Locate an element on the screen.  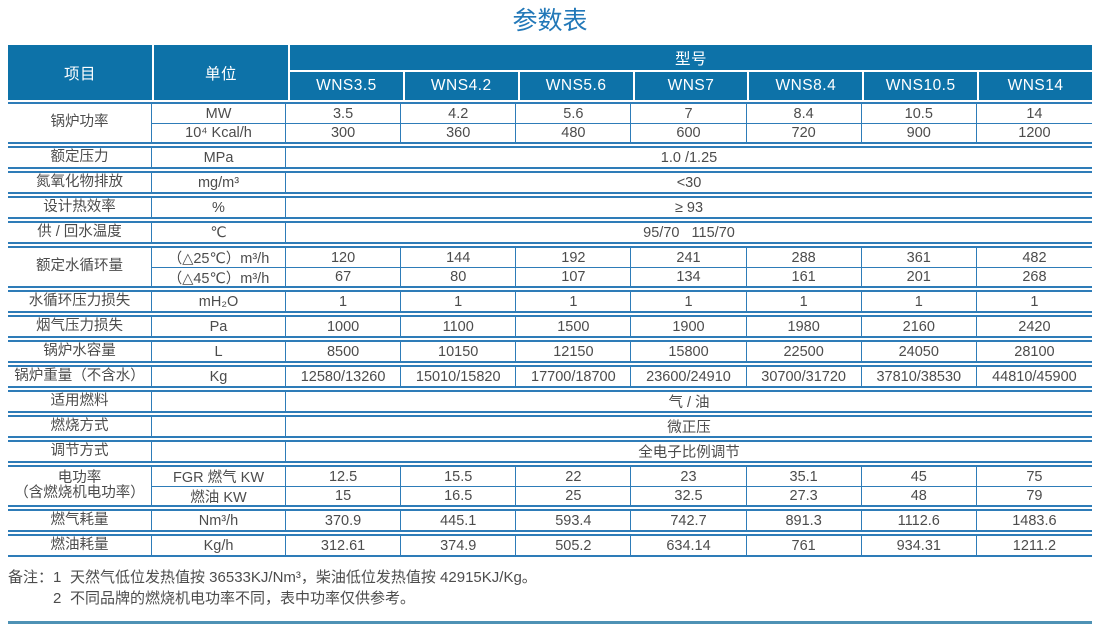
header-model-wns5-6: WNS5.6 is located at coordinates (576, 86).